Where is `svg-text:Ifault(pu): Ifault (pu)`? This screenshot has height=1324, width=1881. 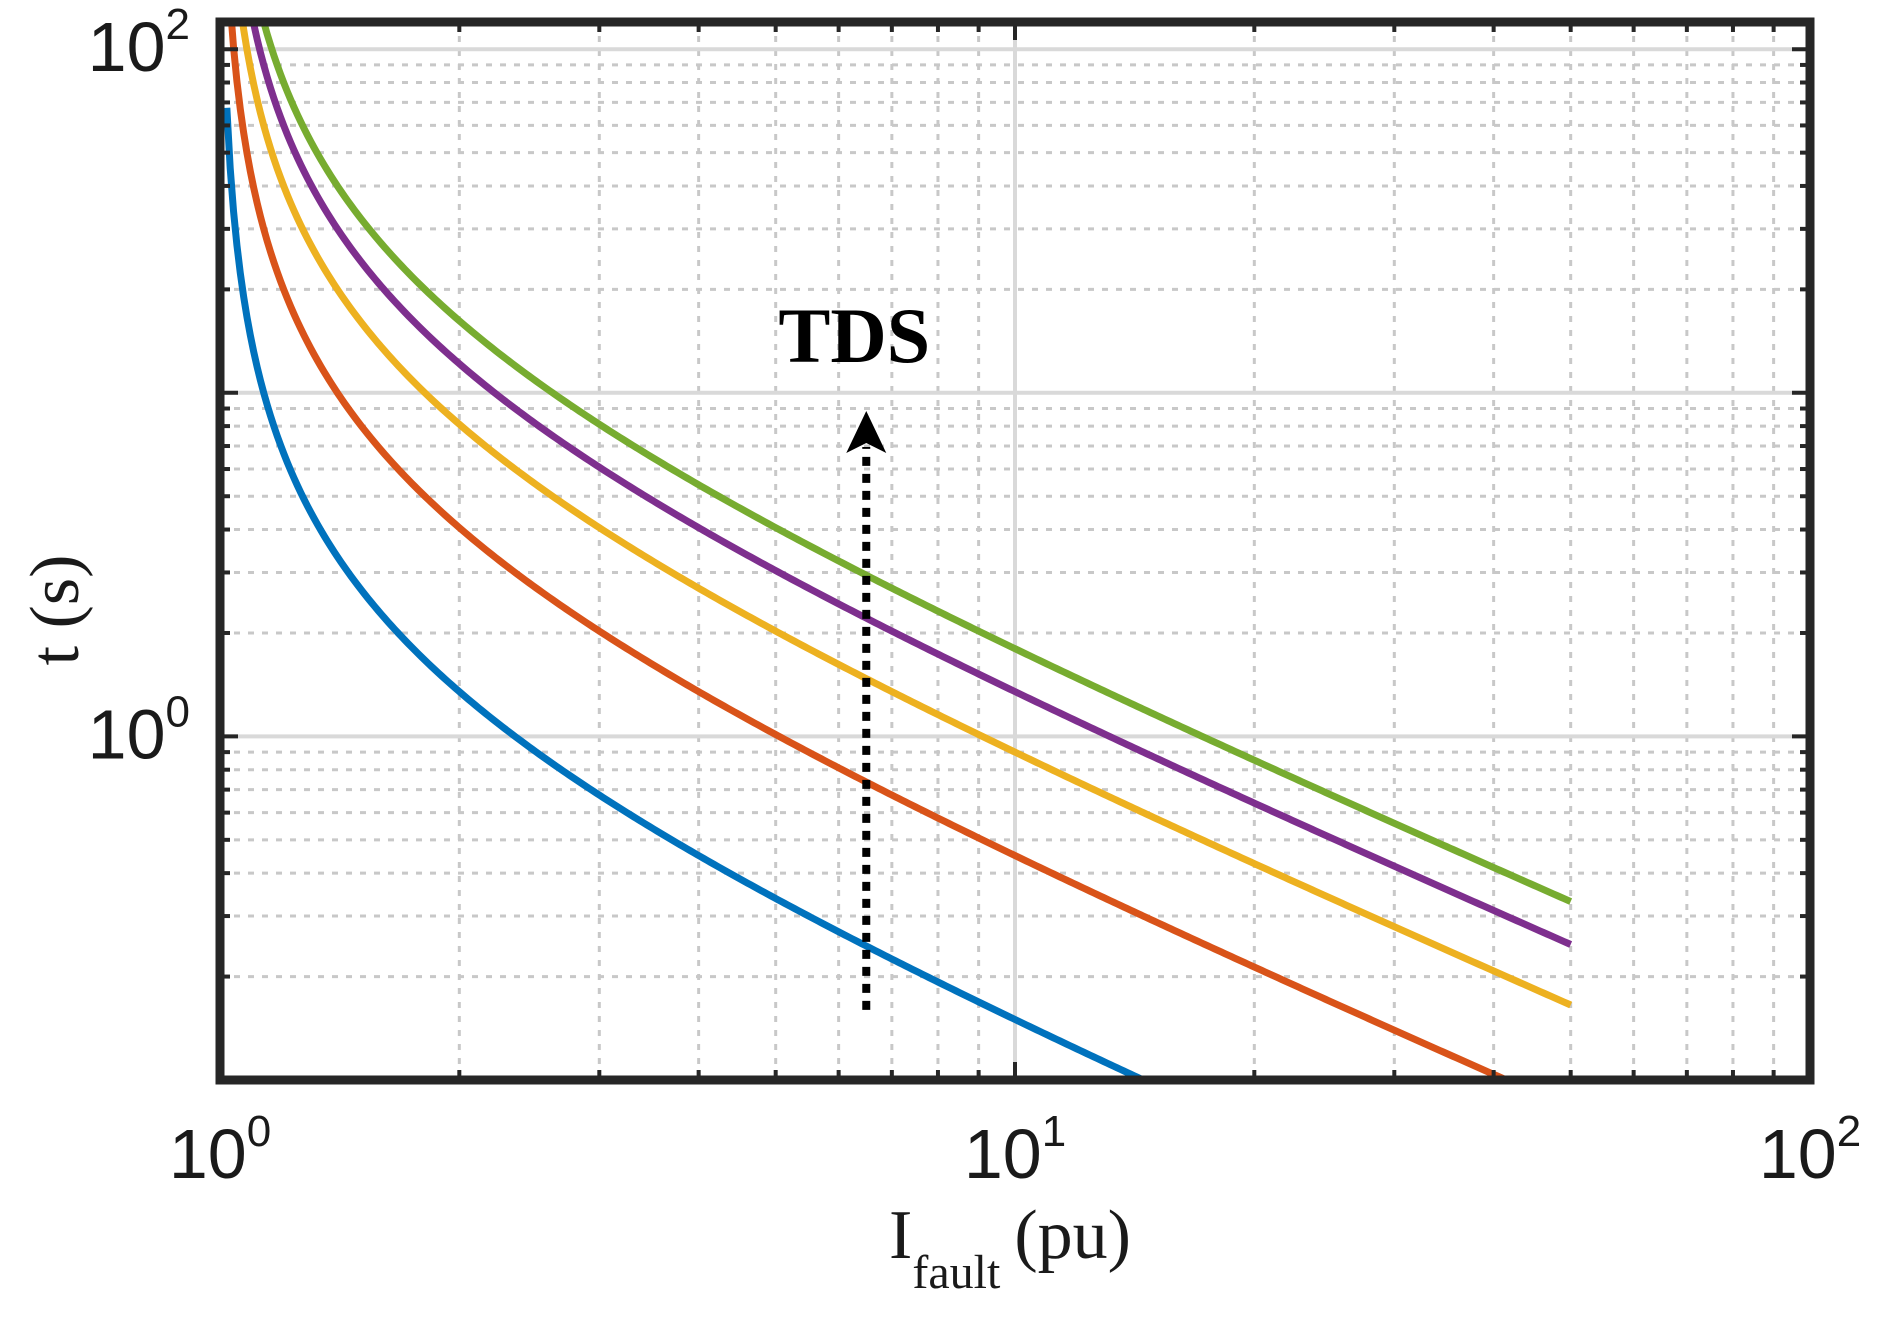 svg-text:Ifault(pu): Ifault (pu) is located at coordinates (1010, 1248).